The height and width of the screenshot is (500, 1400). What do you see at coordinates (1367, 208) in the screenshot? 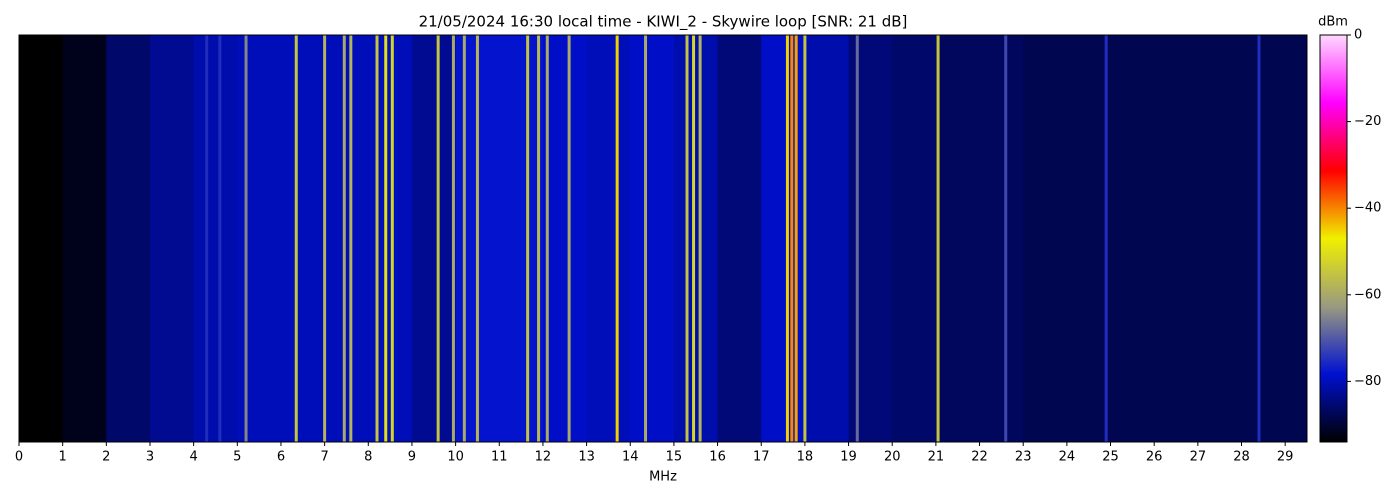
I see `colorbar-tick-label: −40` at bounding box center [1367, 208].